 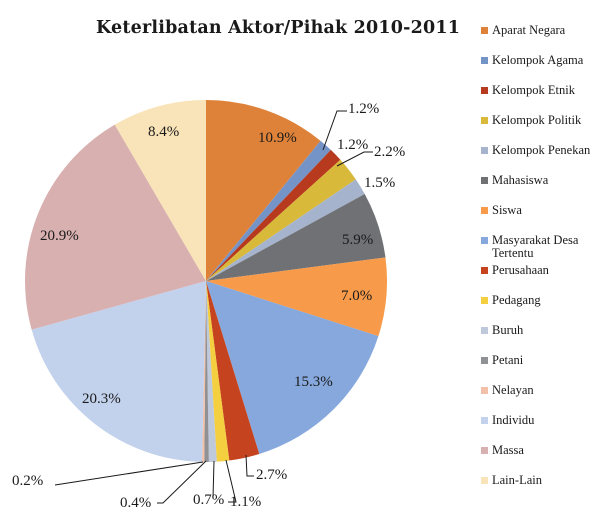 What do you see at coordinates (313, 382) in the screenshot?
I see `slice-label-masyarakat-desa-tertentu: 15.3%` at bounding box center [313, 382].